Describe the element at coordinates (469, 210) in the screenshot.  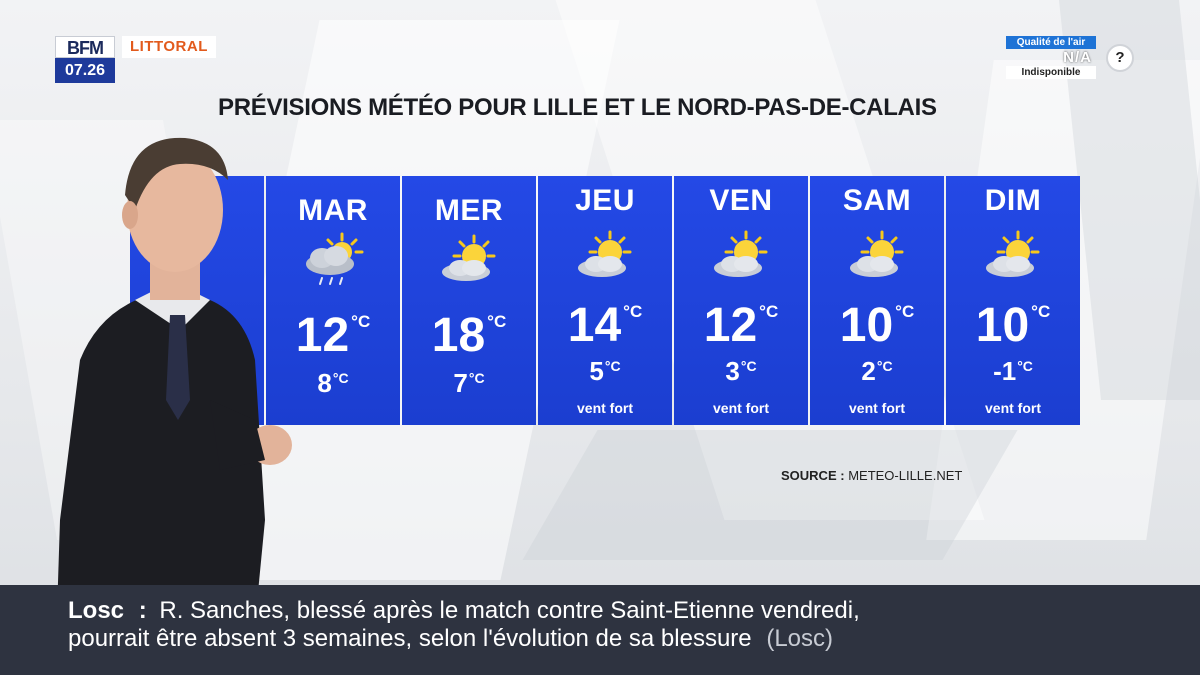
I see `day-name: MER` at that location.